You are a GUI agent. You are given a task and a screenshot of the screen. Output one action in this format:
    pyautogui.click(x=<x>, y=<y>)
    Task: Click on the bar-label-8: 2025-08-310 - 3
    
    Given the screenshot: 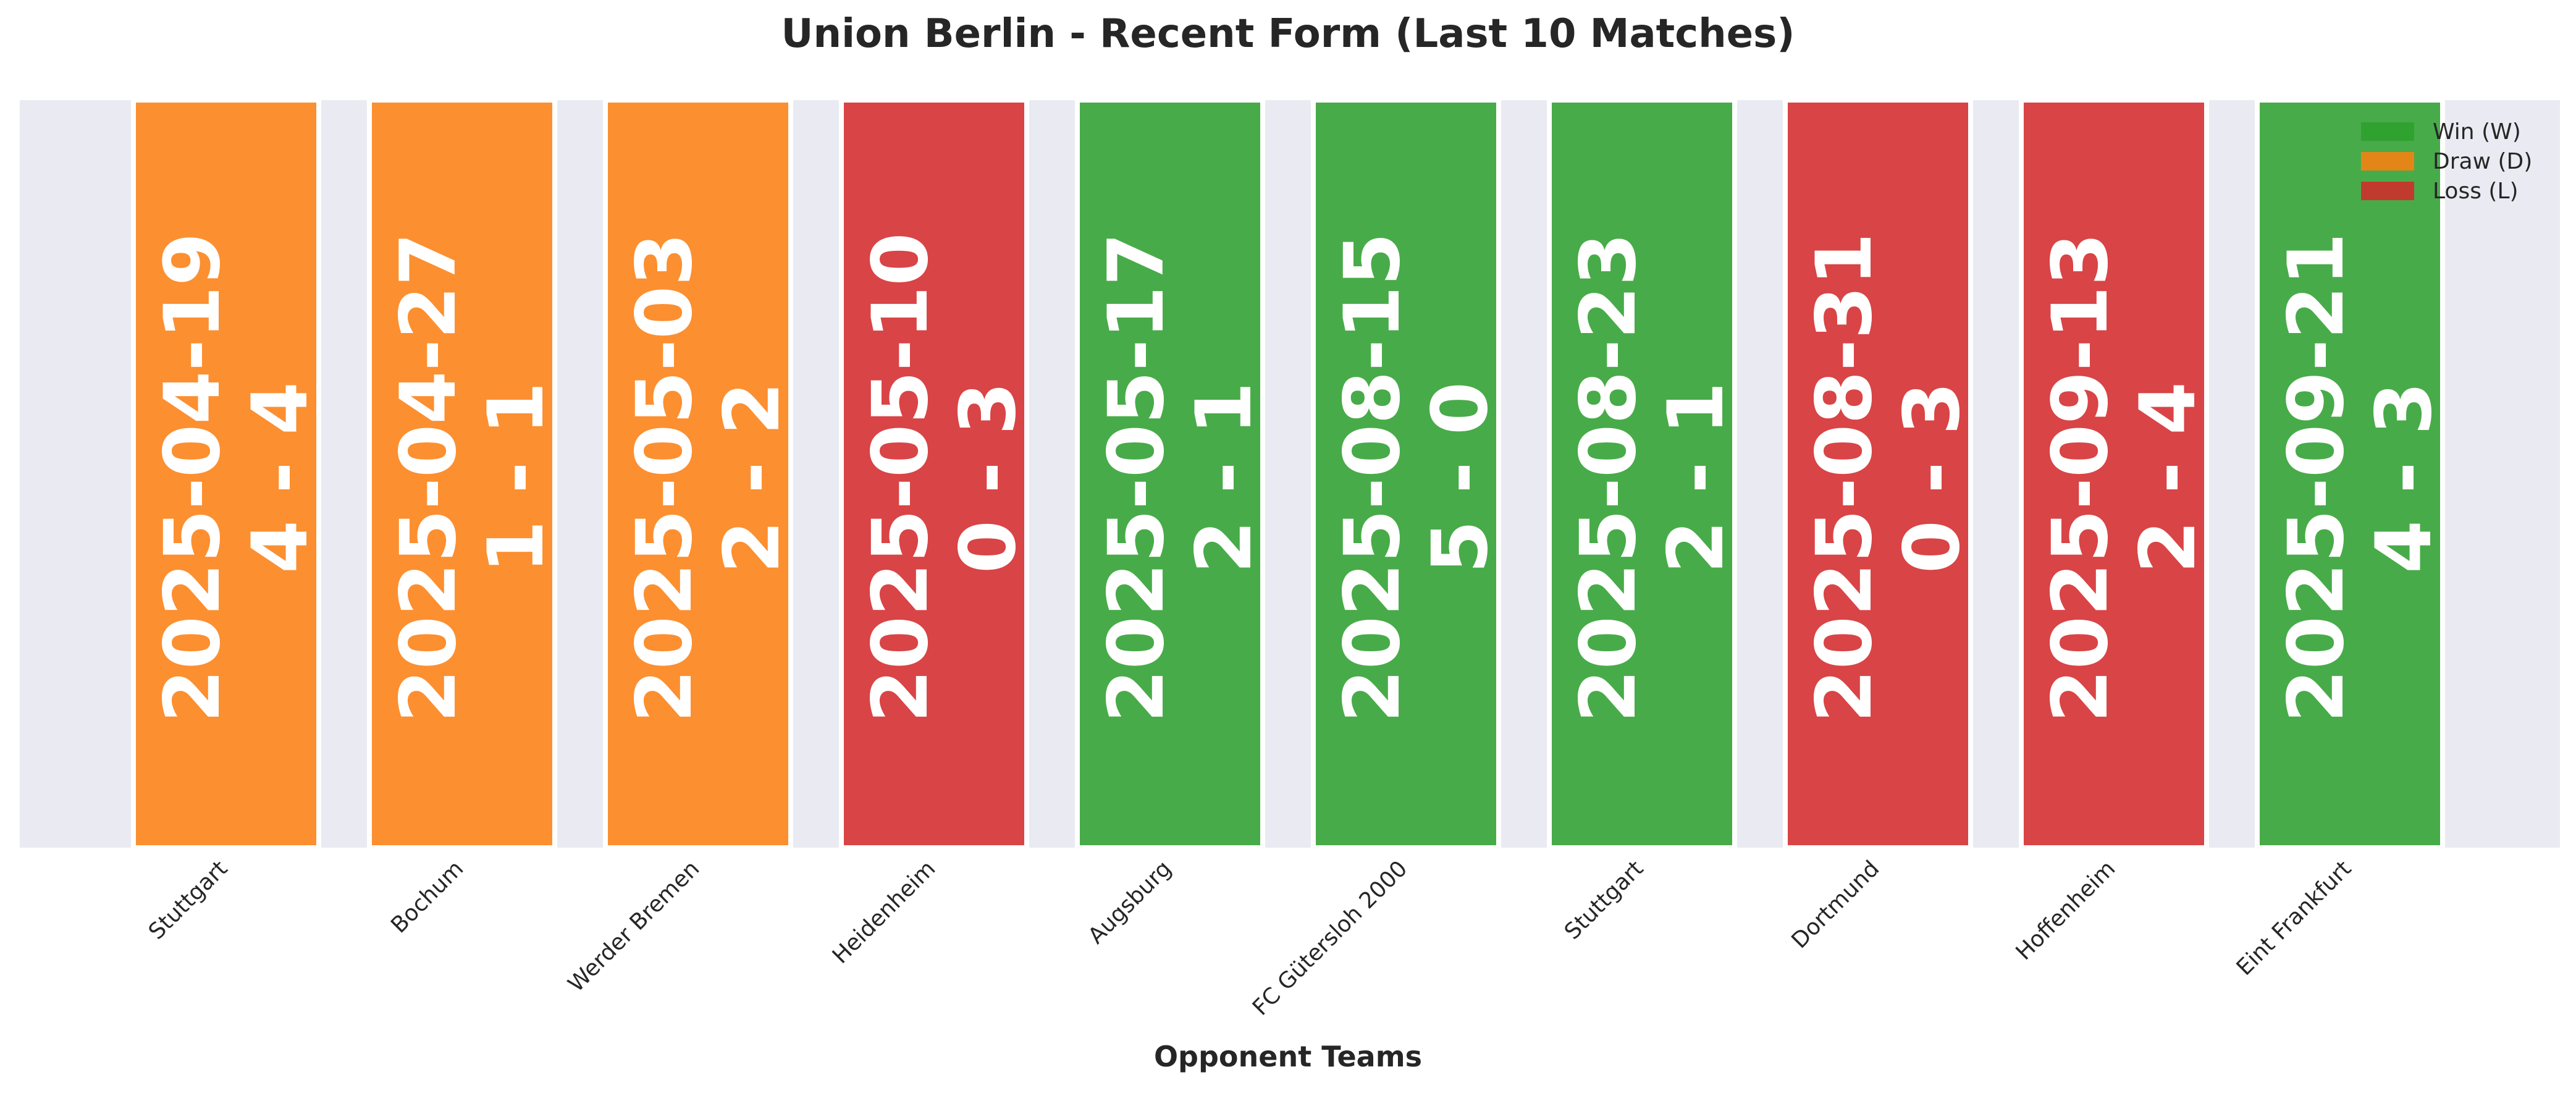 What is the action you would take?
    pyautogui.click(x=1888, y=477)
    